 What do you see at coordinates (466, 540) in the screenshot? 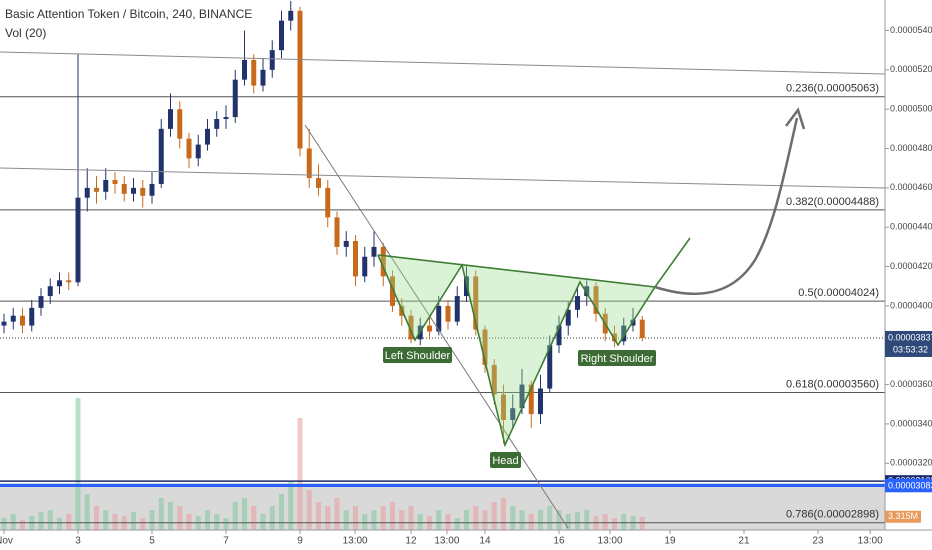
I see `time-axis-bg` at bounding box center [466, 540].